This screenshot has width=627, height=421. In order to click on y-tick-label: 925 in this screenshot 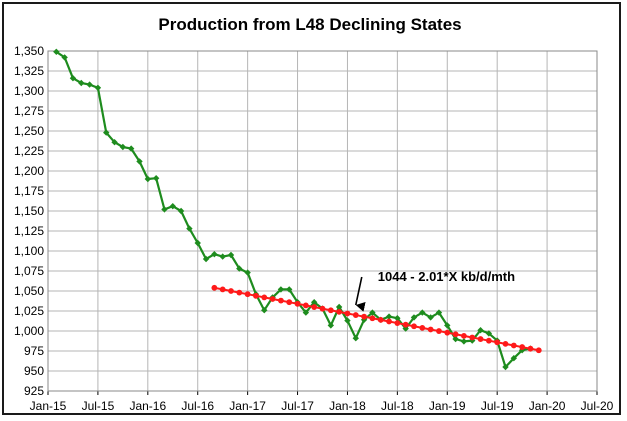, I will do `click(34, 391)`.